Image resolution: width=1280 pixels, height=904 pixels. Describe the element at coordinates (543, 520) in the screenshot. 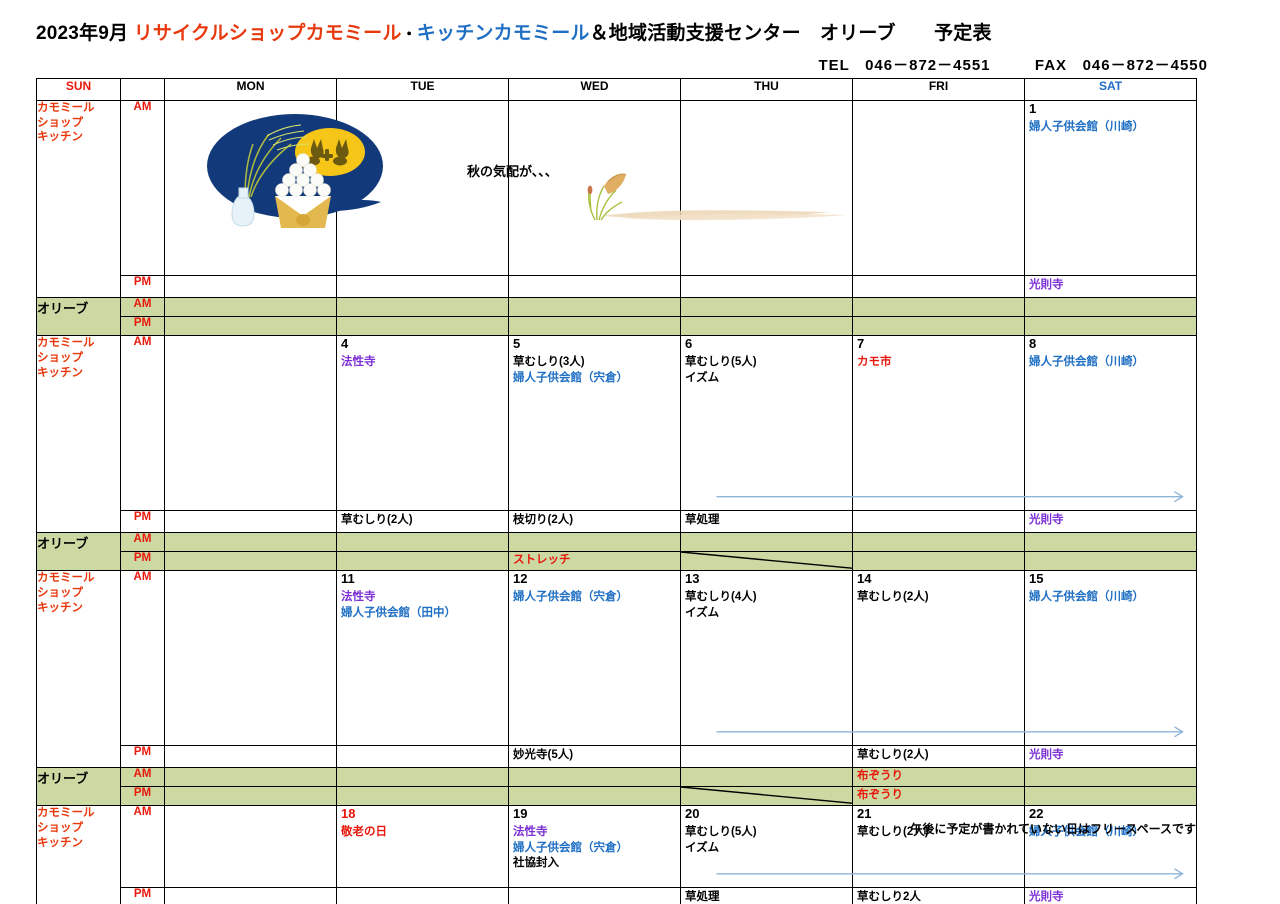

I see `event-entry: 枝切り(2人)` at that location.